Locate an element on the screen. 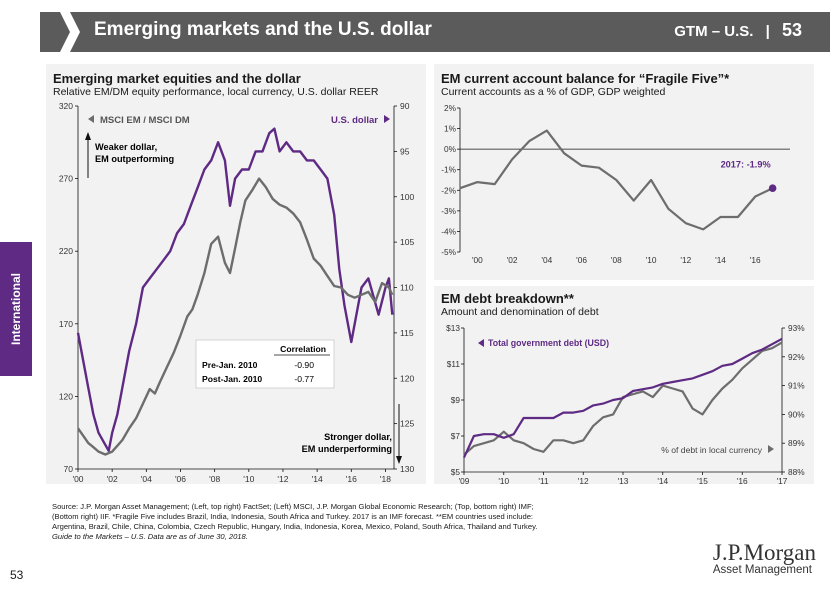 This screenshot has height=595, width=838. y-tick-label: $11 is located at coordinates (454, 364).